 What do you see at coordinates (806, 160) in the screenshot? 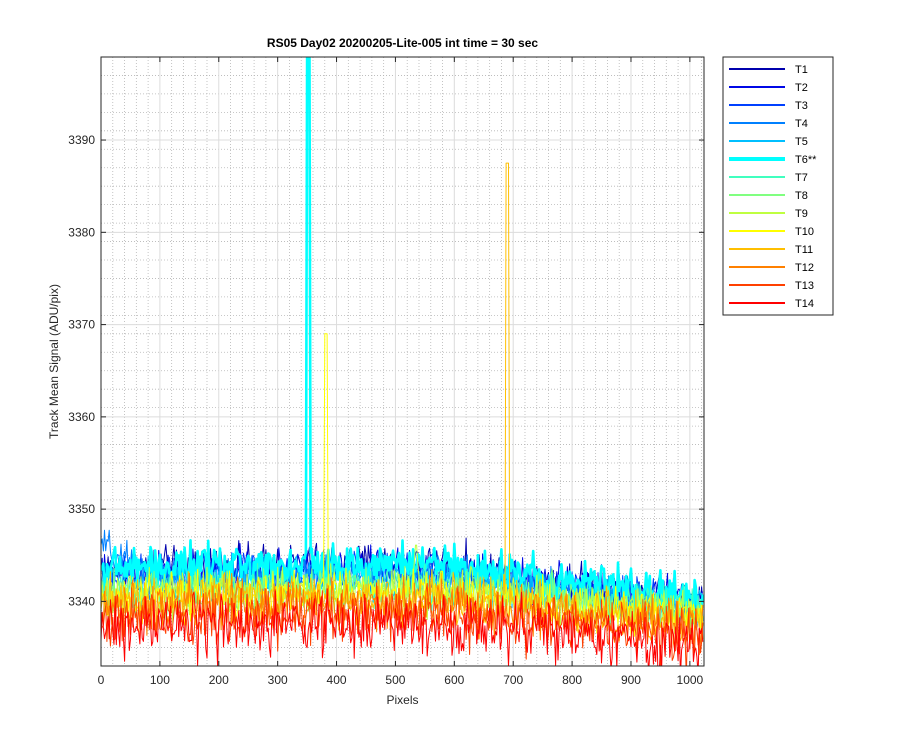
I see `legend-label: T6**` at bounding box center [806, 160].